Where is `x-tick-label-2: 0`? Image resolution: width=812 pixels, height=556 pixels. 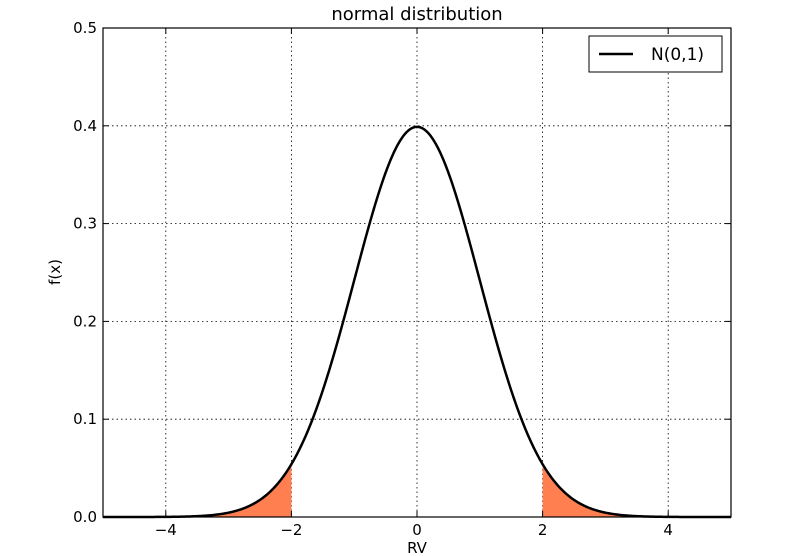
x-tick-label-2: 0 is located at coordinates (417, 530).